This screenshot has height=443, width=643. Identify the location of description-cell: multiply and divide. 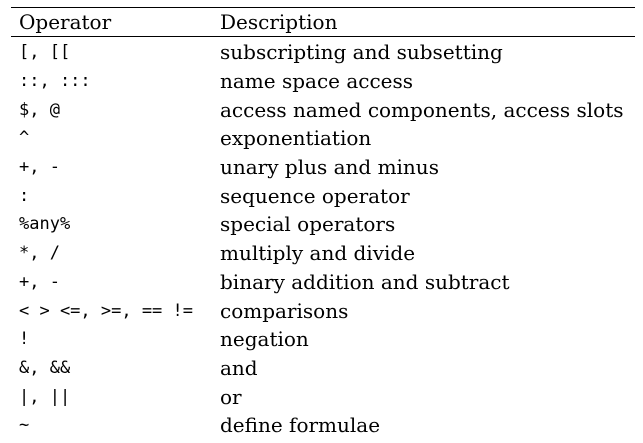
(318, 253).